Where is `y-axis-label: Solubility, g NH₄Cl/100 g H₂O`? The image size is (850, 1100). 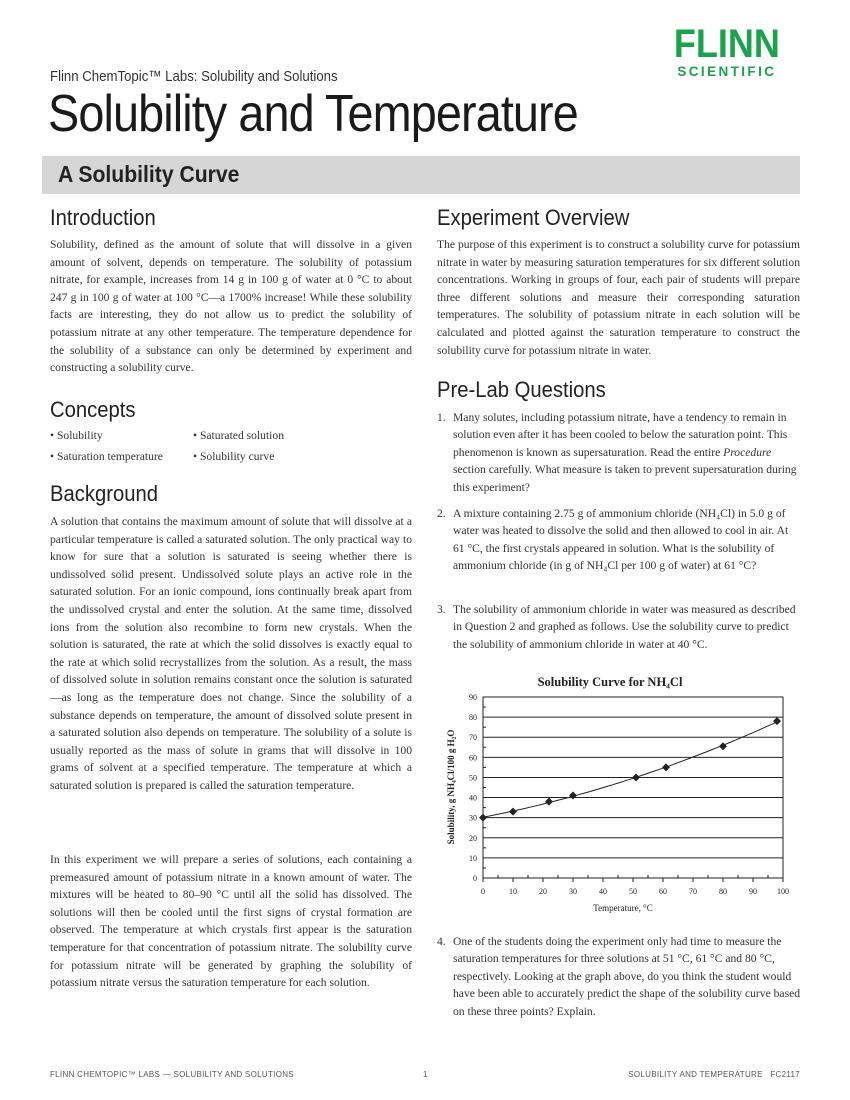 y-axis-label: Solubility, g NH₄Cl/100 g H₂O is located at coordinates (451, 787).